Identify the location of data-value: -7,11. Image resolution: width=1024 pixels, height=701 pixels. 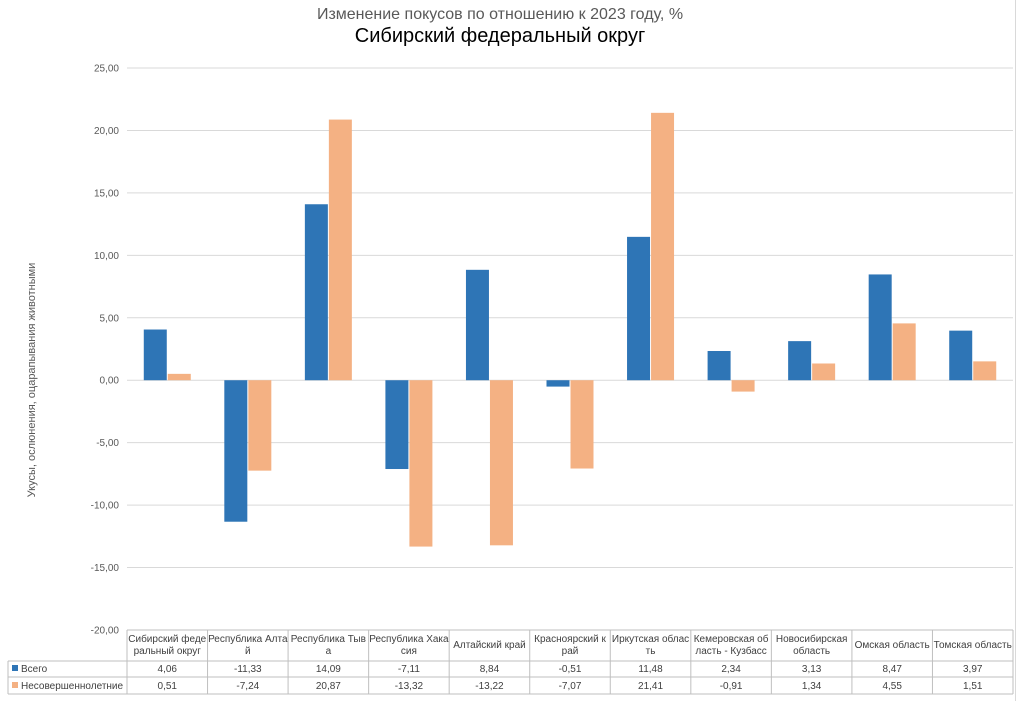
(409, 669).